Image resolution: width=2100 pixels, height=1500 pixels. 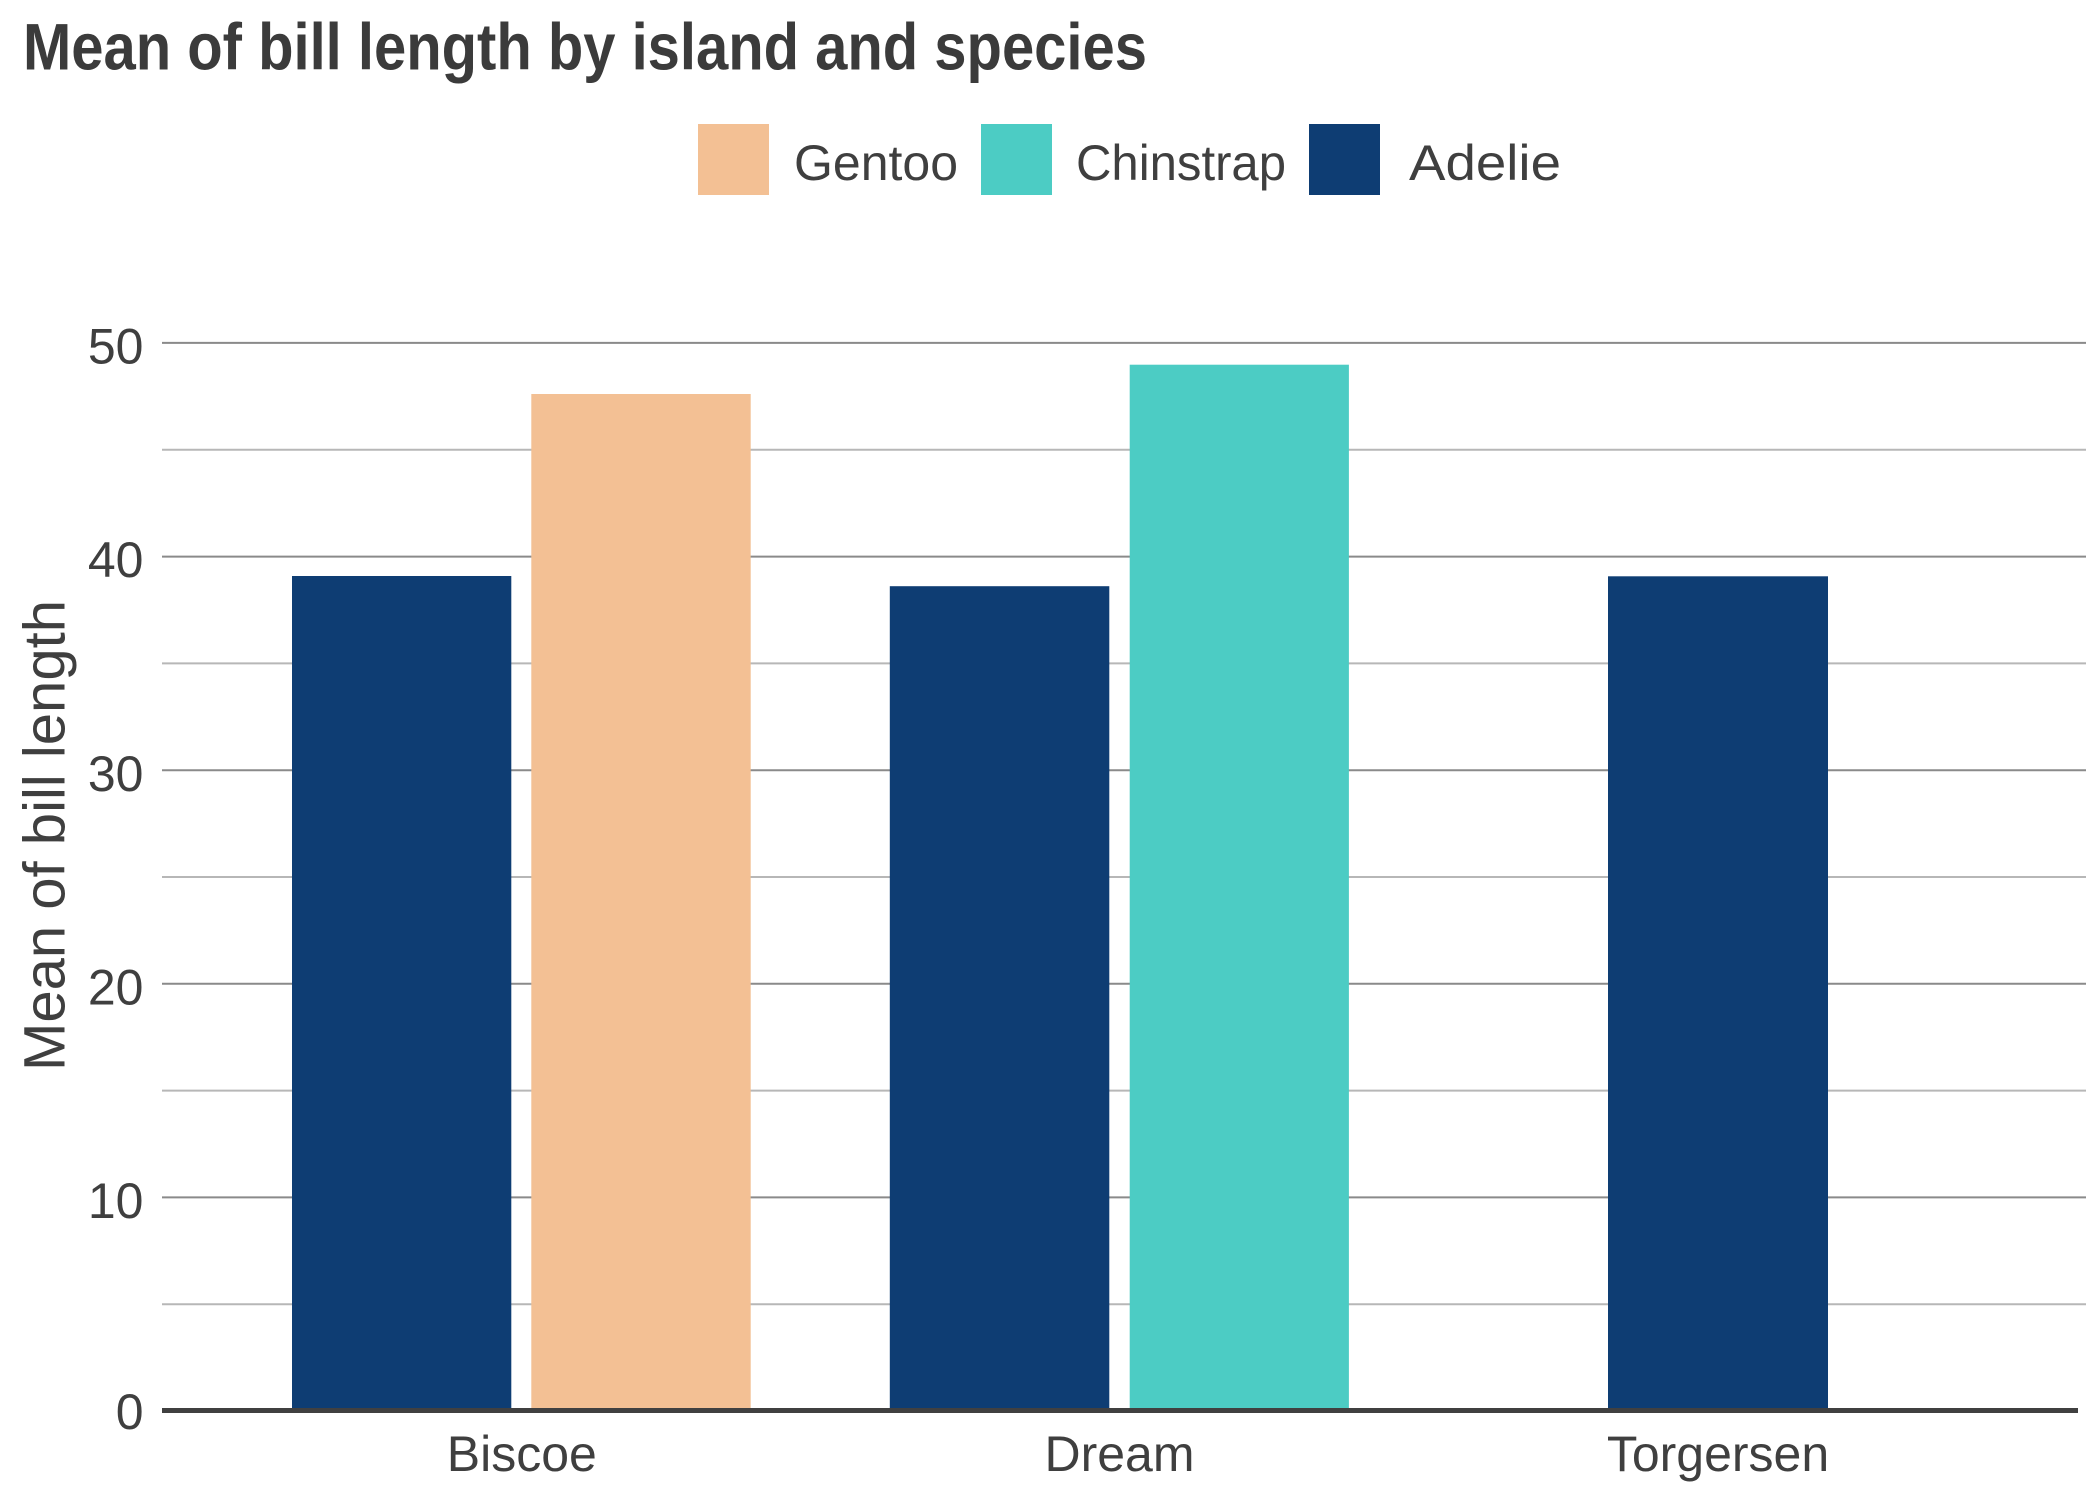 I want to click on svg-text: Adelie, so click(x=1485, y=163).